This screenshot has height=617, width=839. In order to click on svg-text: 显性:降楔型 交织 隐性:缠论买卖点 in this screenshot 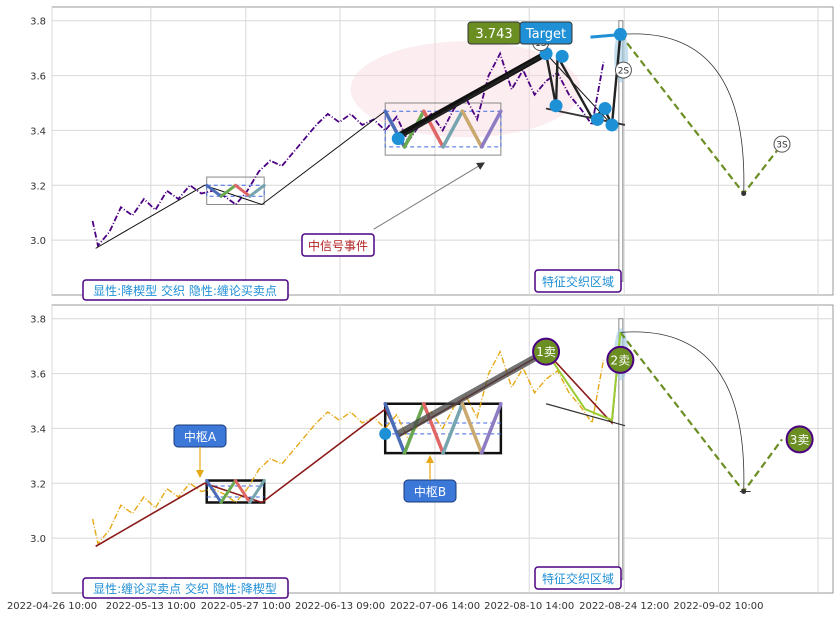, I will do `click(185, 290)`.